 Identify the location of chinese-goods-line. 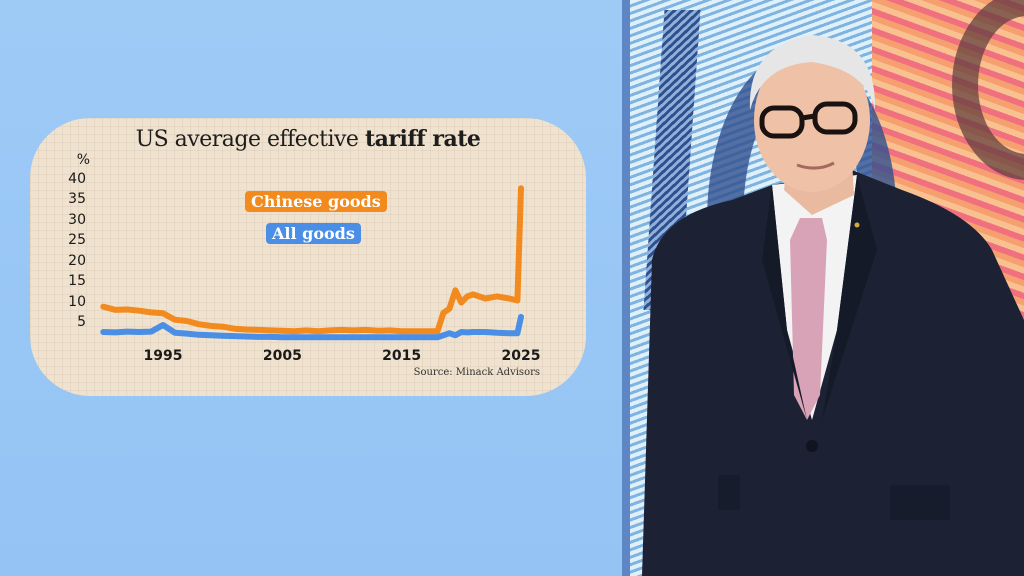
(312, 260).